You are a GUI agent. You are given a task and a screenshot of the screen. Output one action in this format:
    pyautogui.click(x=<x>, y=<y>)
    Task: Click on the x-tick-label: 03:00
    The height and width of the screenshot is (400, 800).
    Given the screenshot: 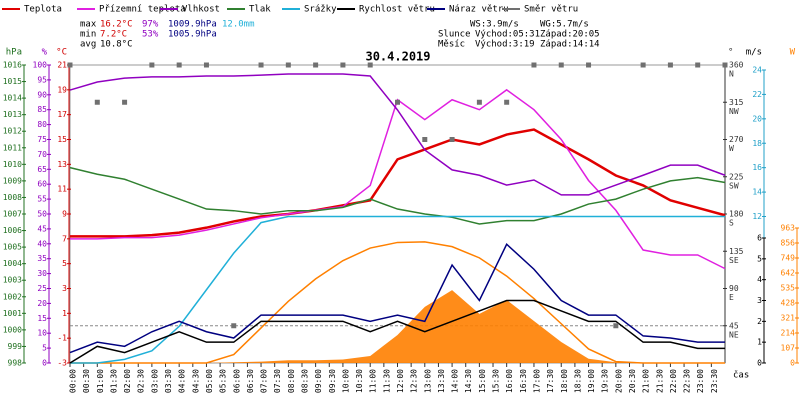 What is the action you would take?
    pyautogui.click(x=154, y=381)
    